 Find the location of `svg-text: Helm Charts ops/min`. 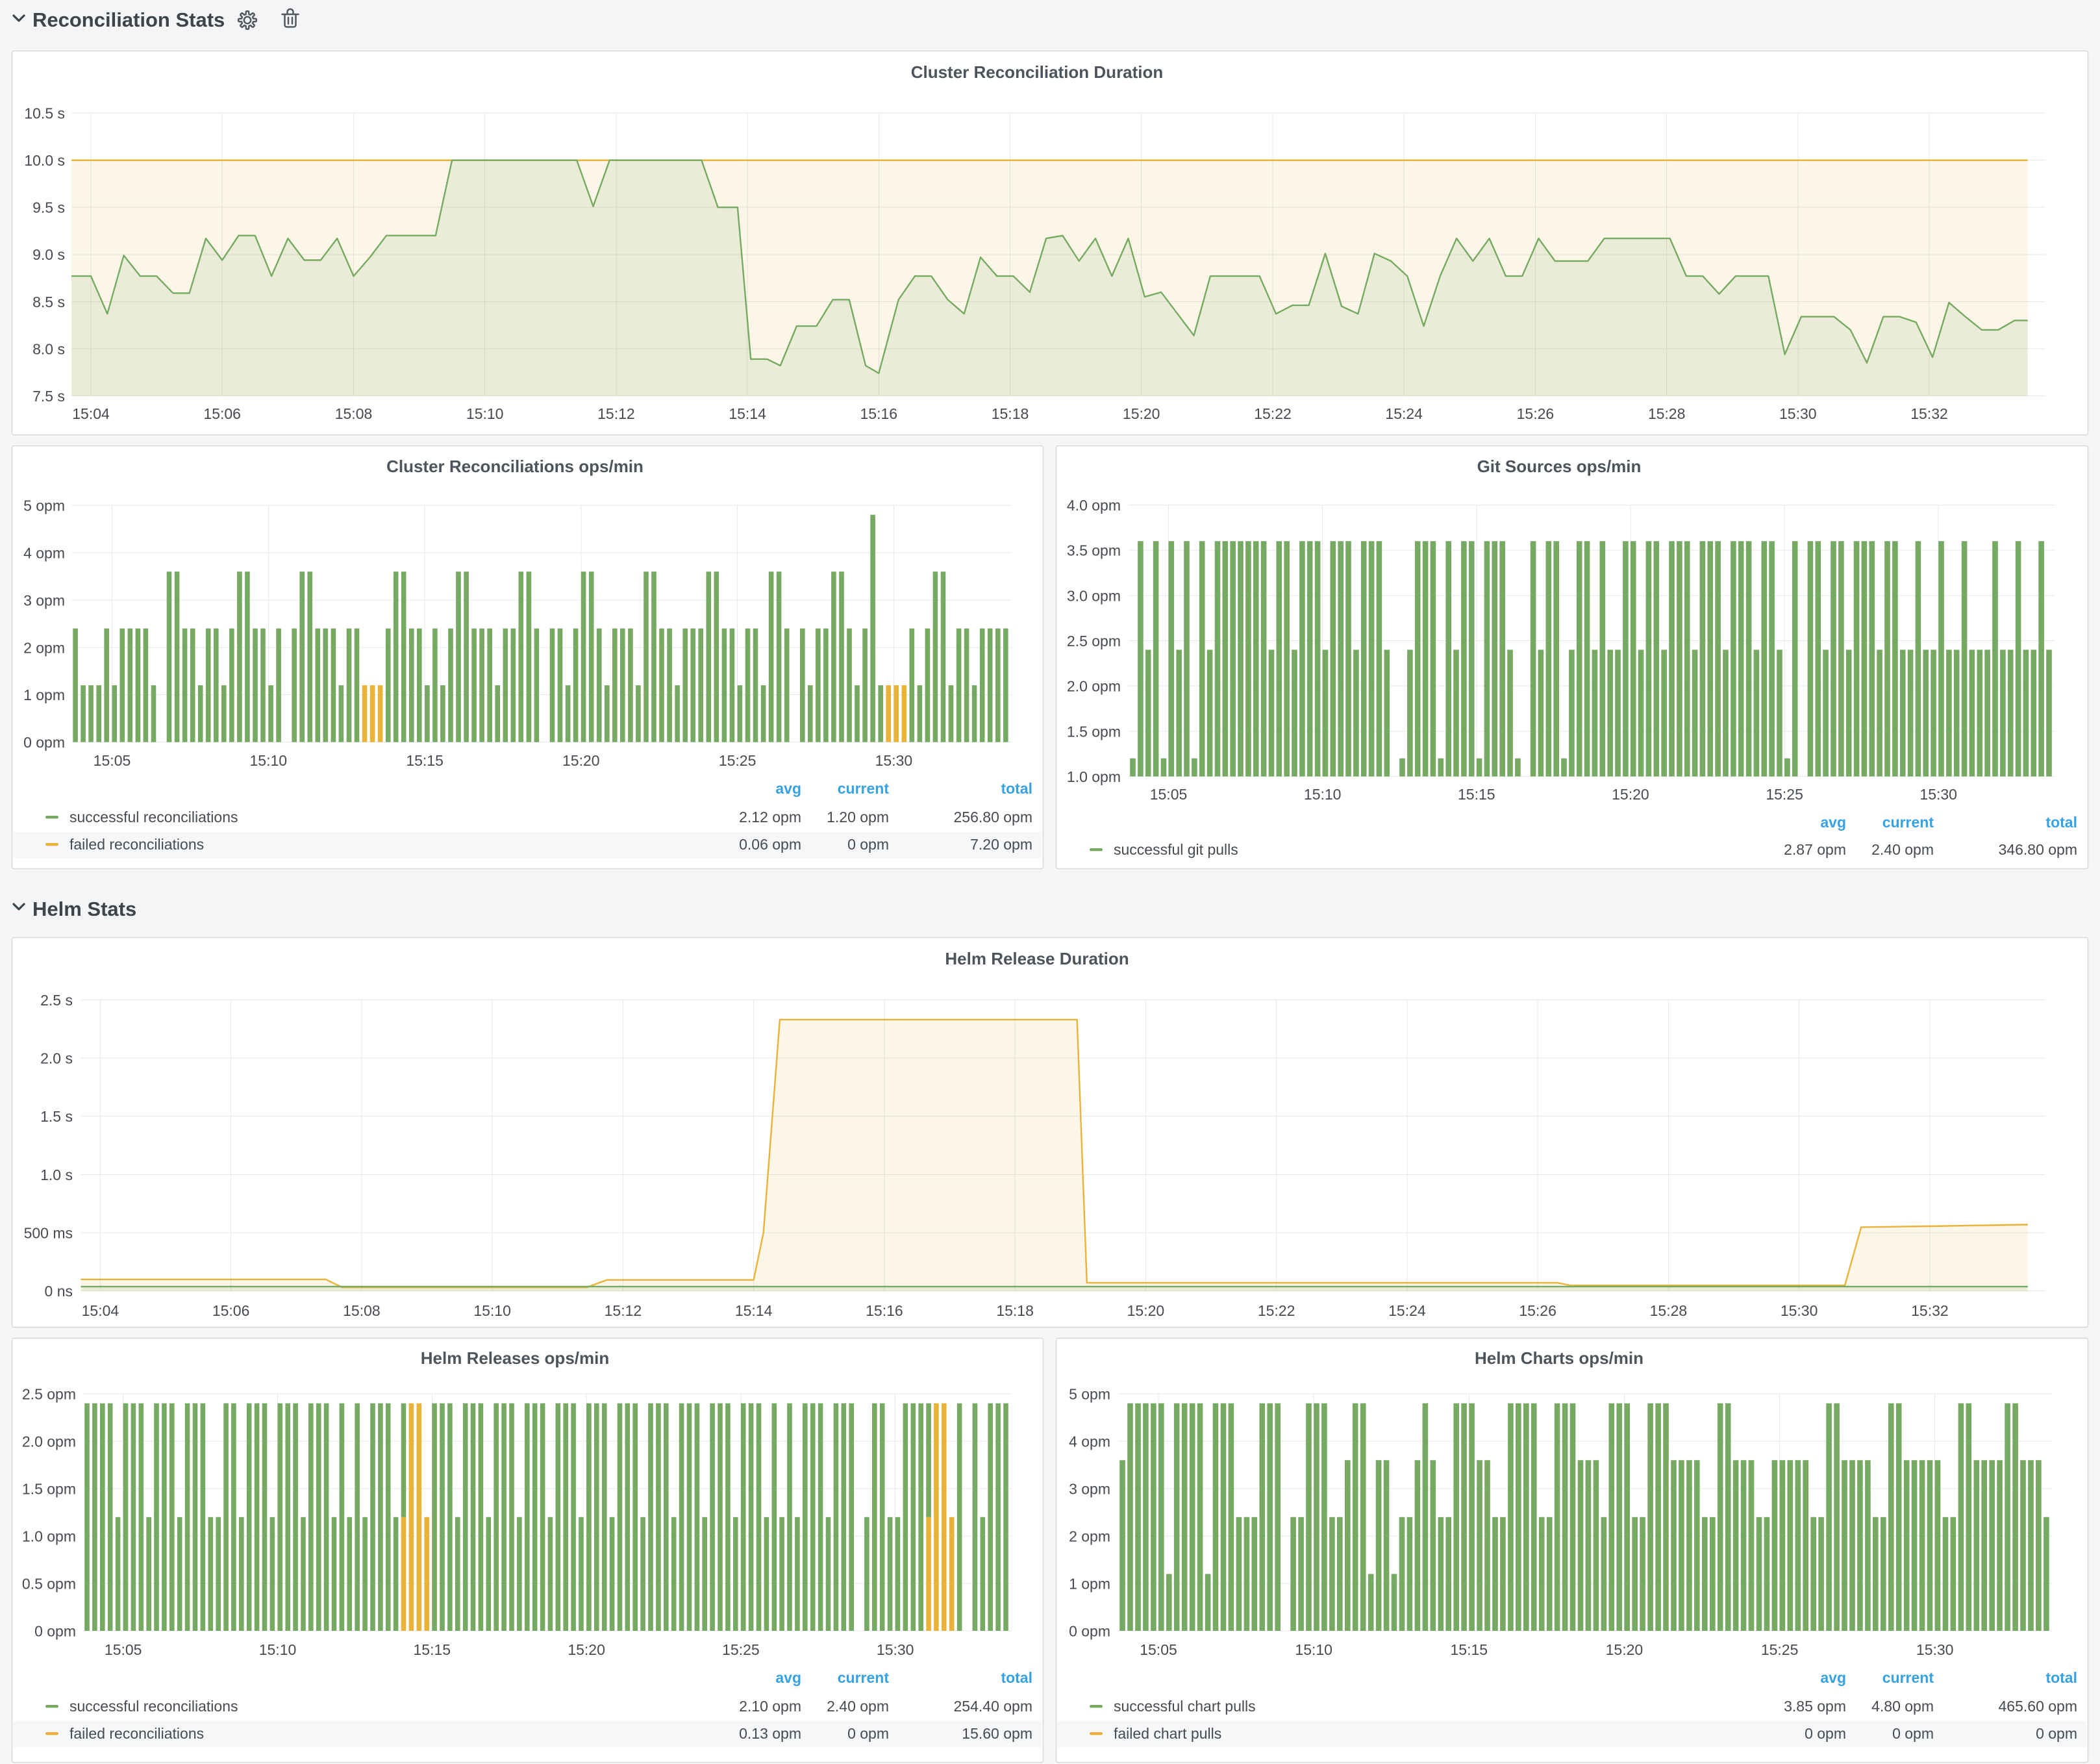

svg-text: Helm Charts ops/min is located at coordinates (1559, 1358).